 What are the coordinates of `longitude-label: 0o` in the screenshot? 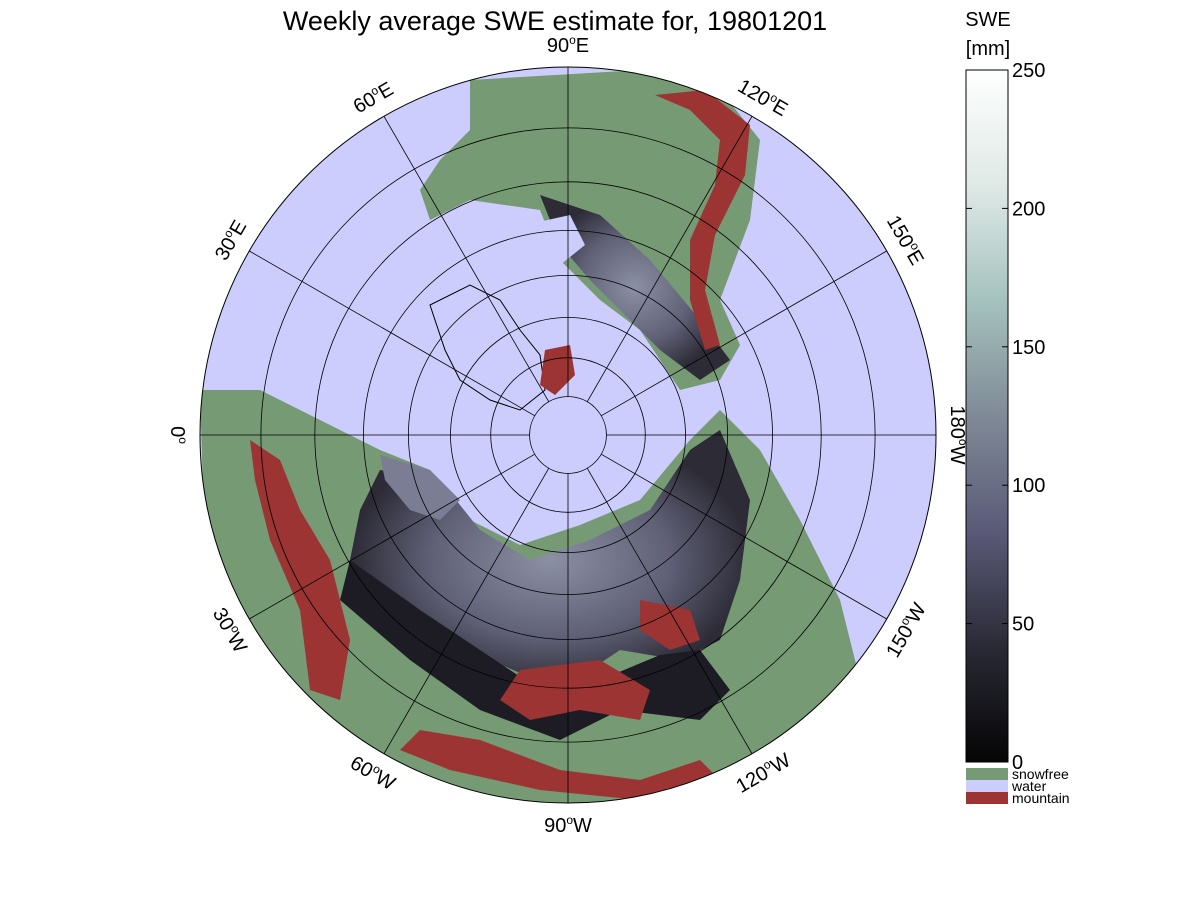 It's located at (178, 435).